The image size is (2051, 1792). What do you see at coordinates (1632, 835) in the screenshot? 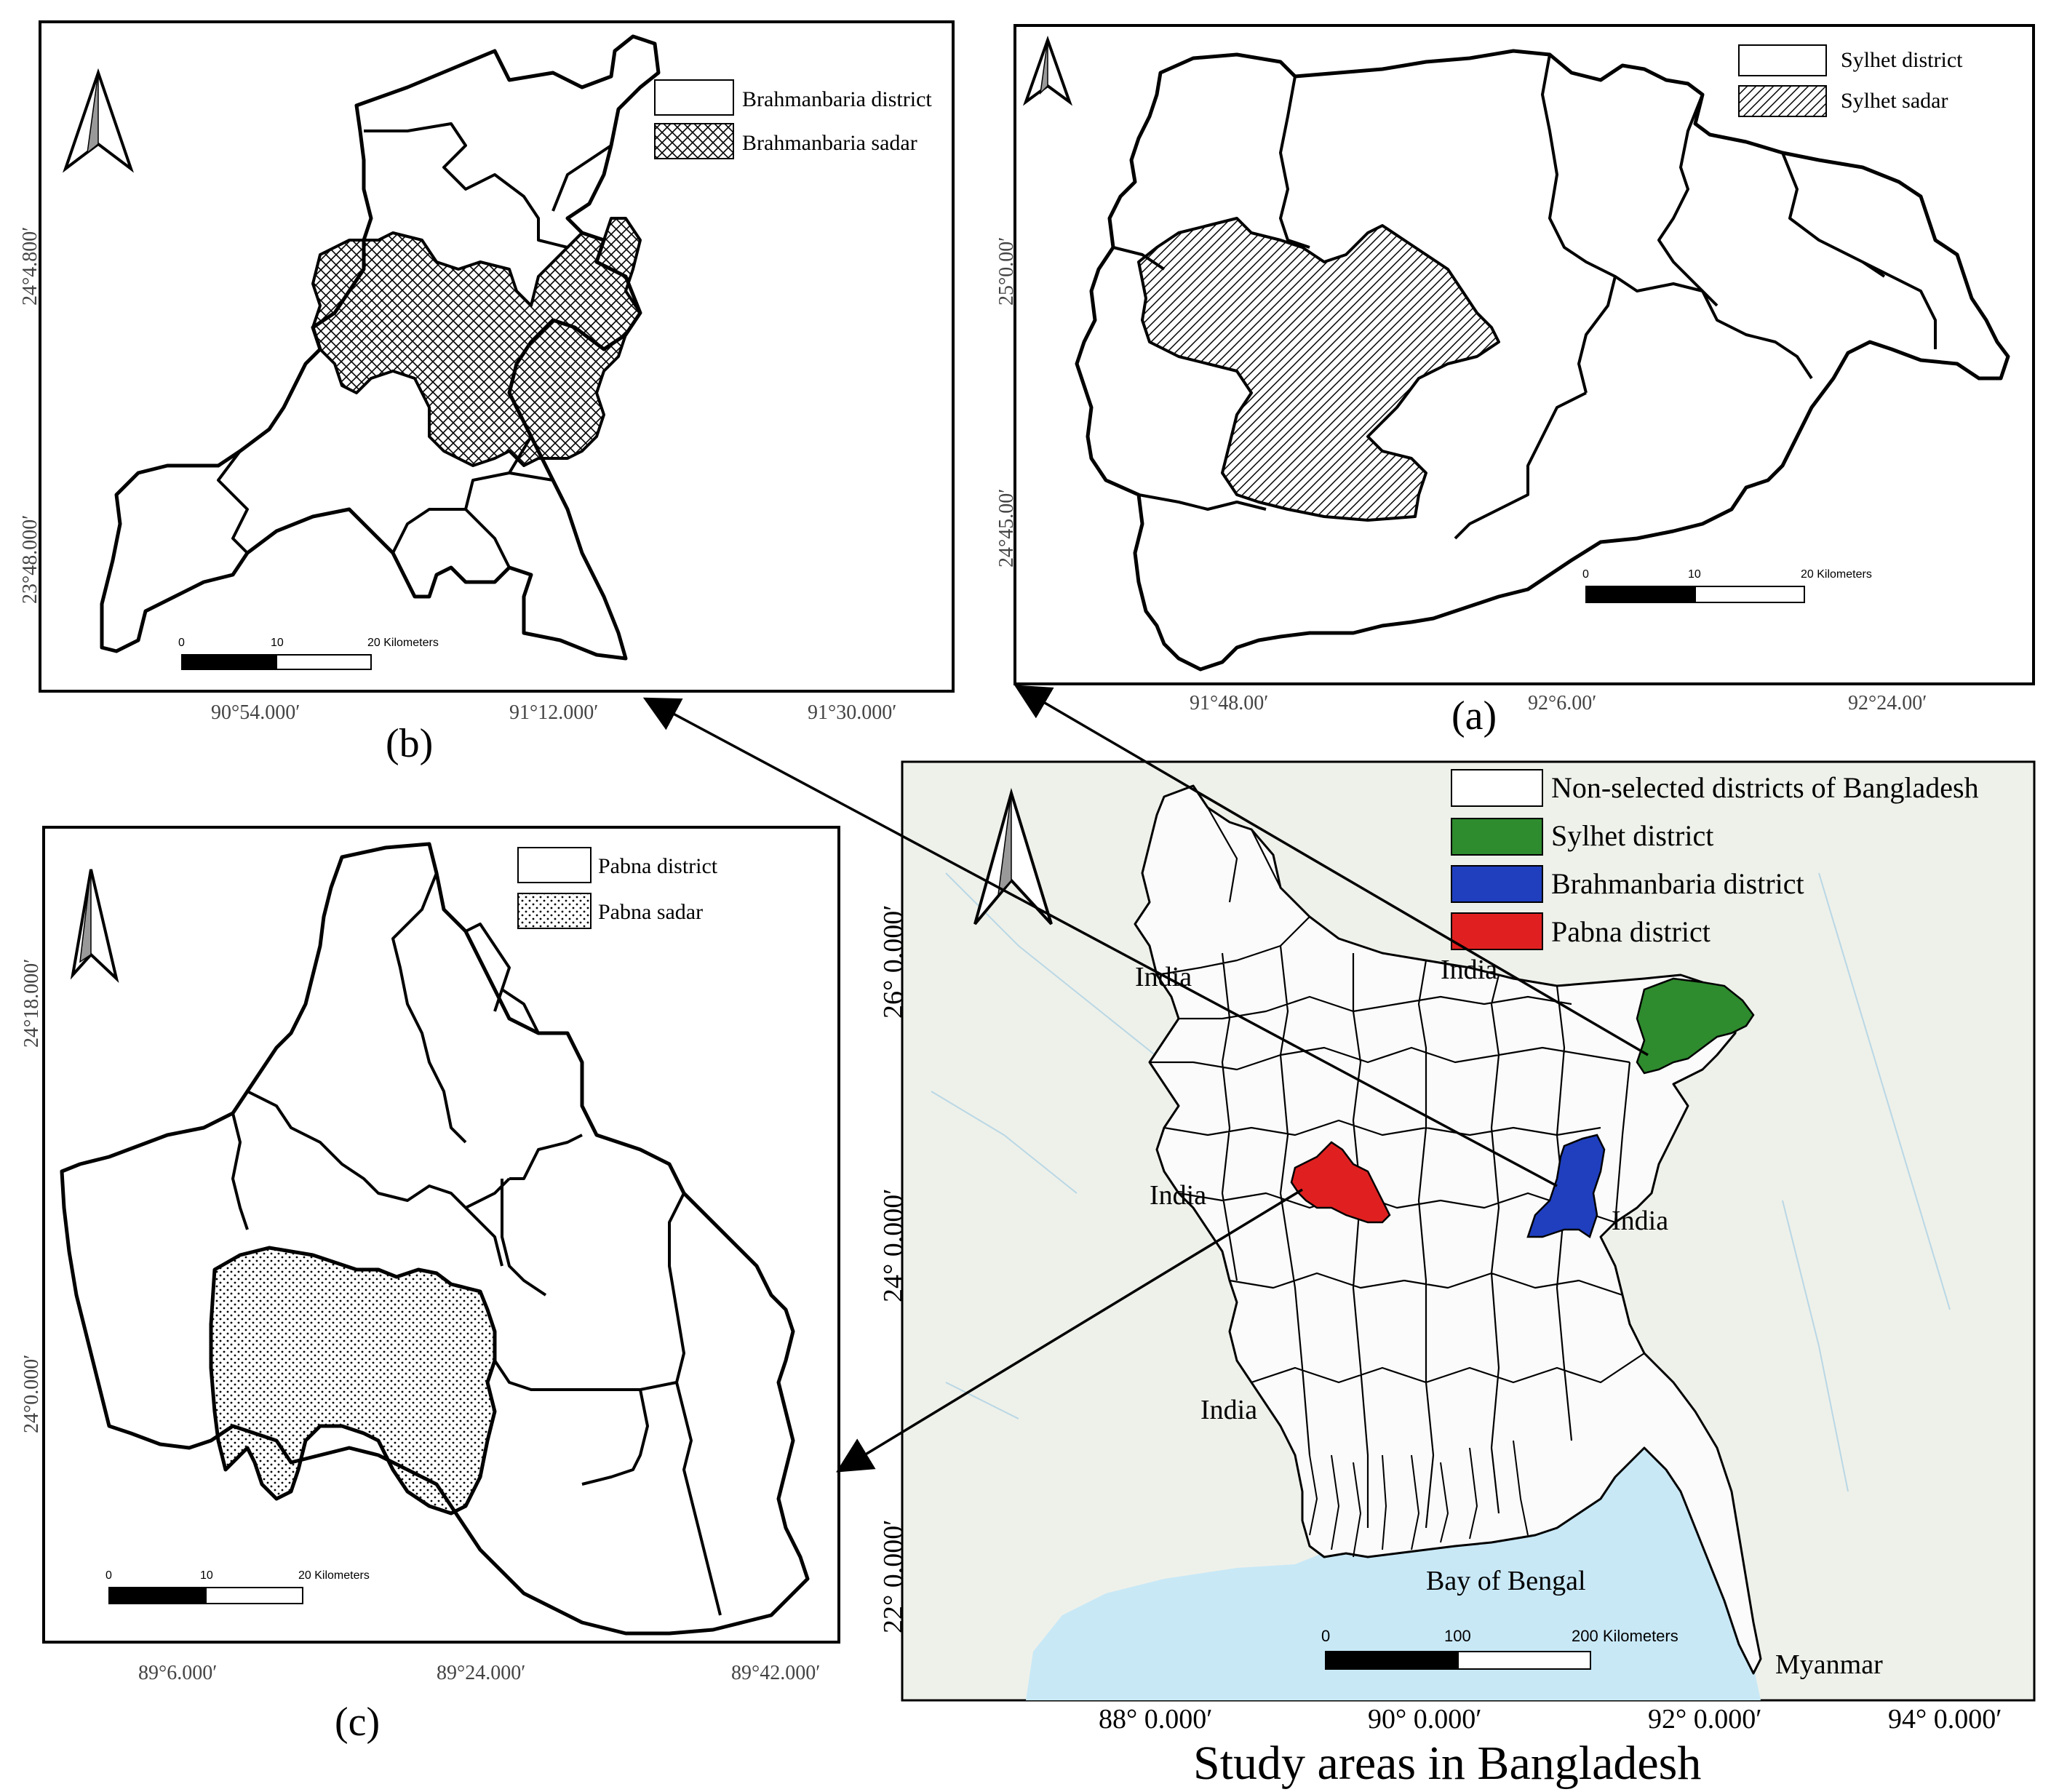
I see `legend-label-sylhet: Sylhet district` at bounding box center [1632, 835].